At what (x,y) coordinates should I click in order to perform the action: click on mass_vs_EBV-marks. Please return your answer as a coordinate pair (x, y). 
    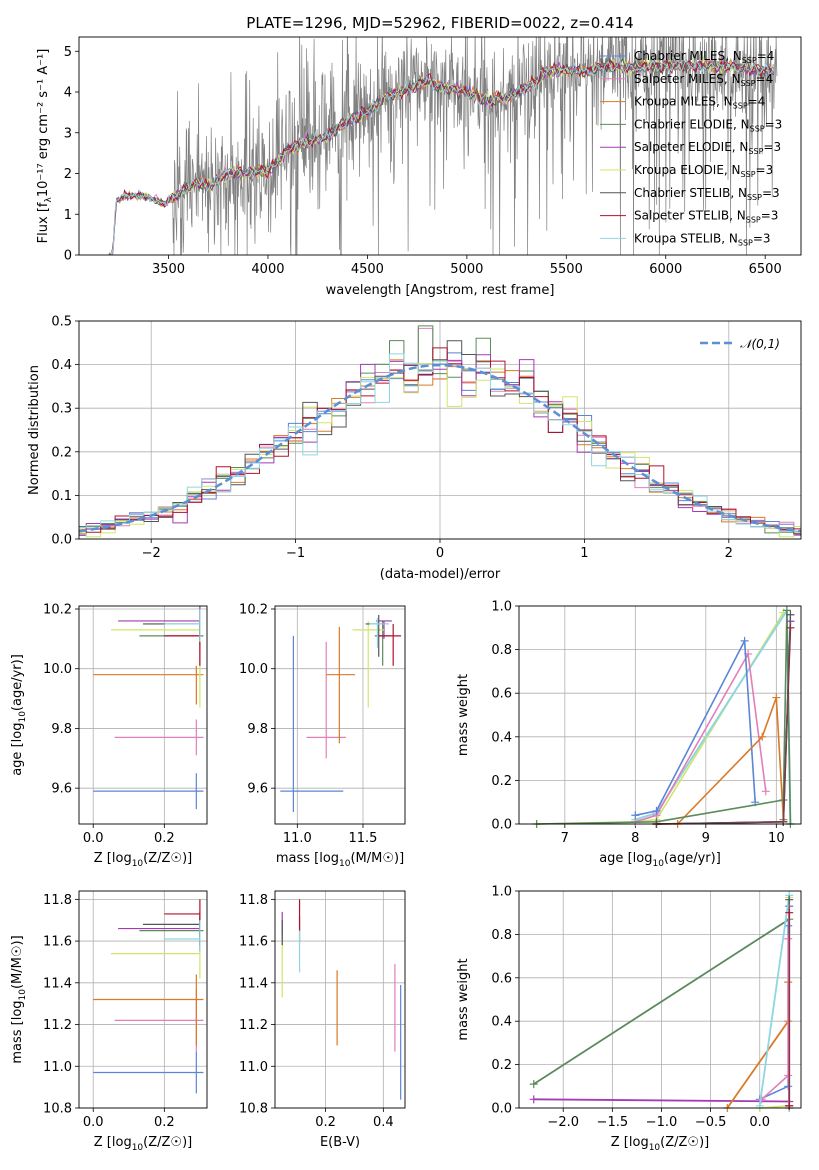
    Looking at the image, I should click on (341, 999).